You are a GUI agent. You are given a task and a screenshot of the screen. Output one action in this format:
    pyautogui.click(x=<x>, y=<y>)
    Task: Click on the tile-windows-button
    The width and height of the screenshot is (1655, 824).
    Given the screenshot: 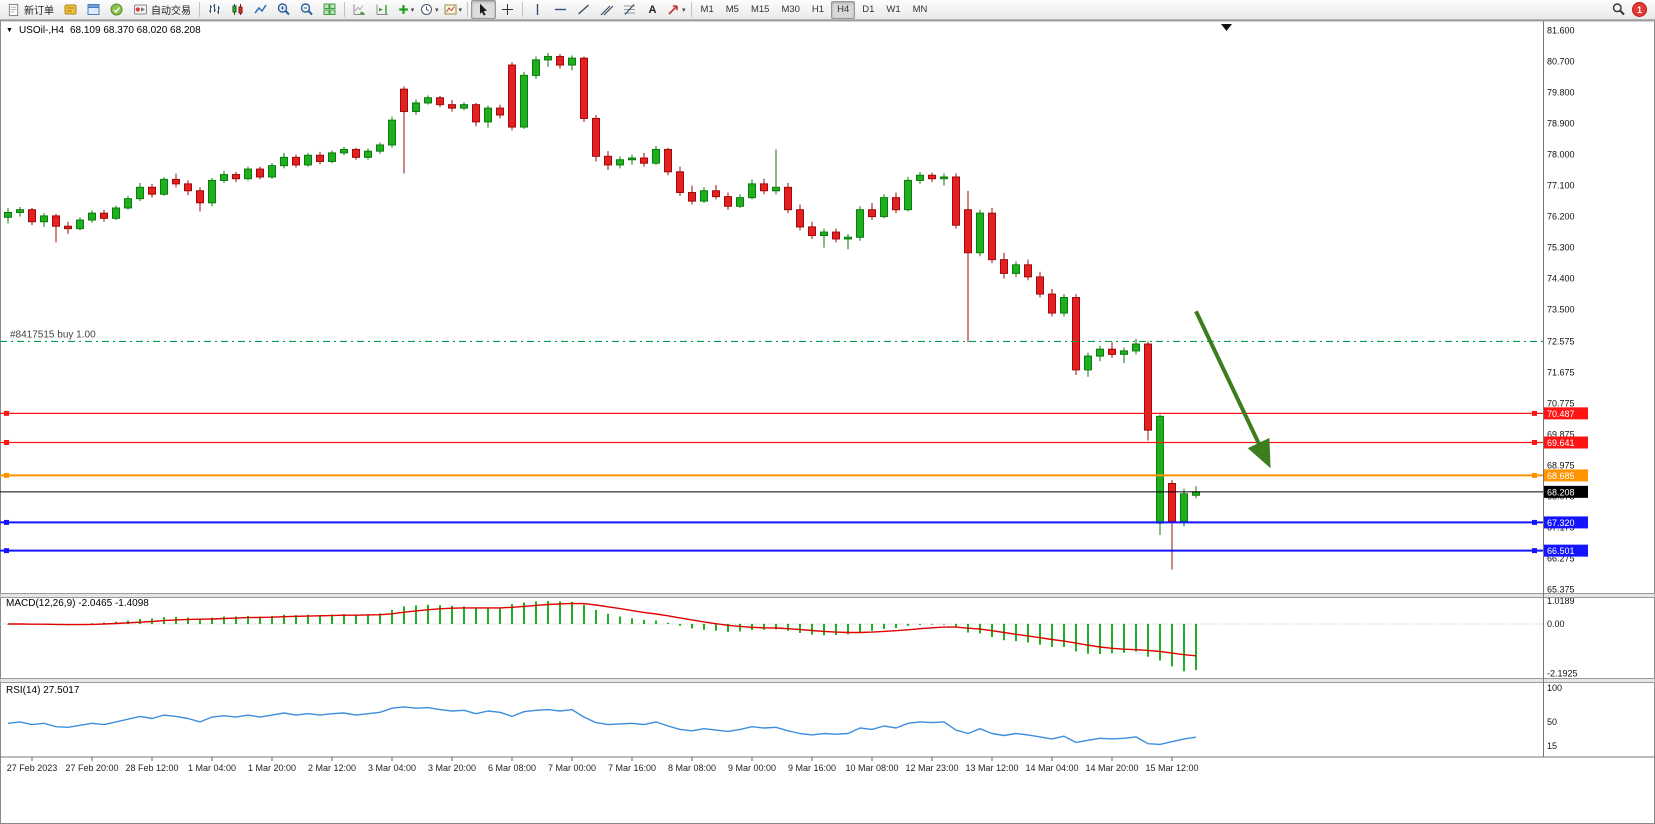 What is the action you would take?
    pyautogui.click(x=329, y=9)
    